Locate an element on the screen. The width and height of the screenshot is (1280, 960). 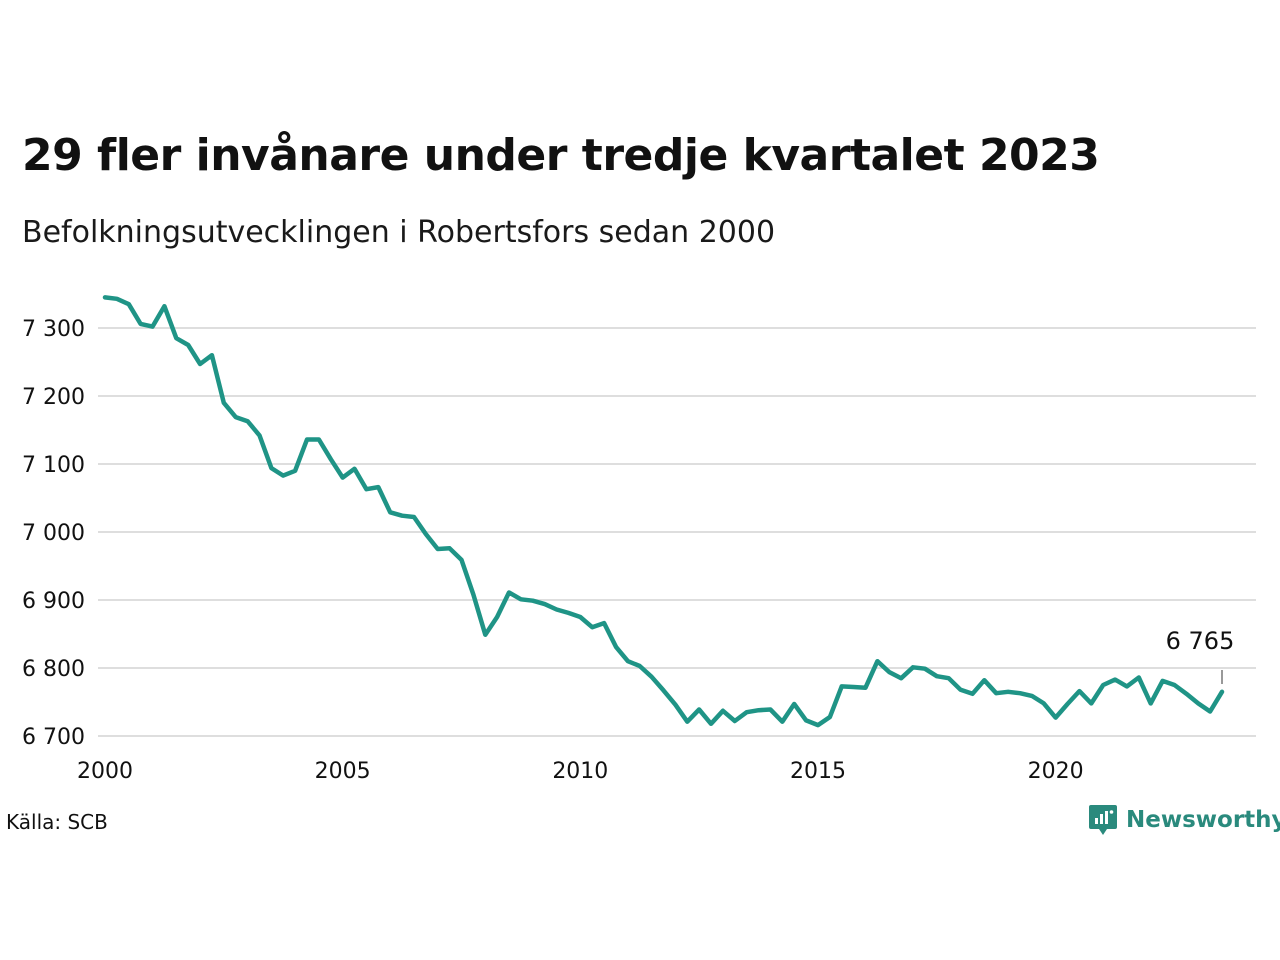
x-tick-label: 2005 is located at coordinates (343, 771).